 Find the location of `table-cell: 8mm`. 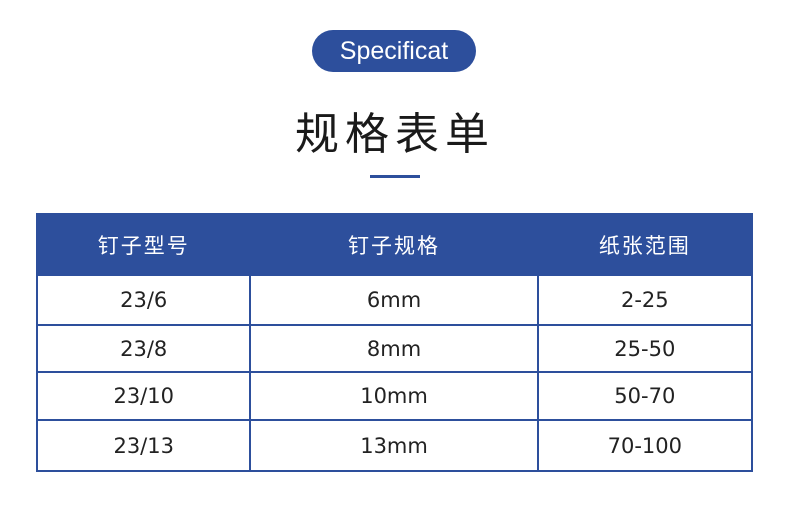

table-cell: 8mm is located at coordinates (394, 348).